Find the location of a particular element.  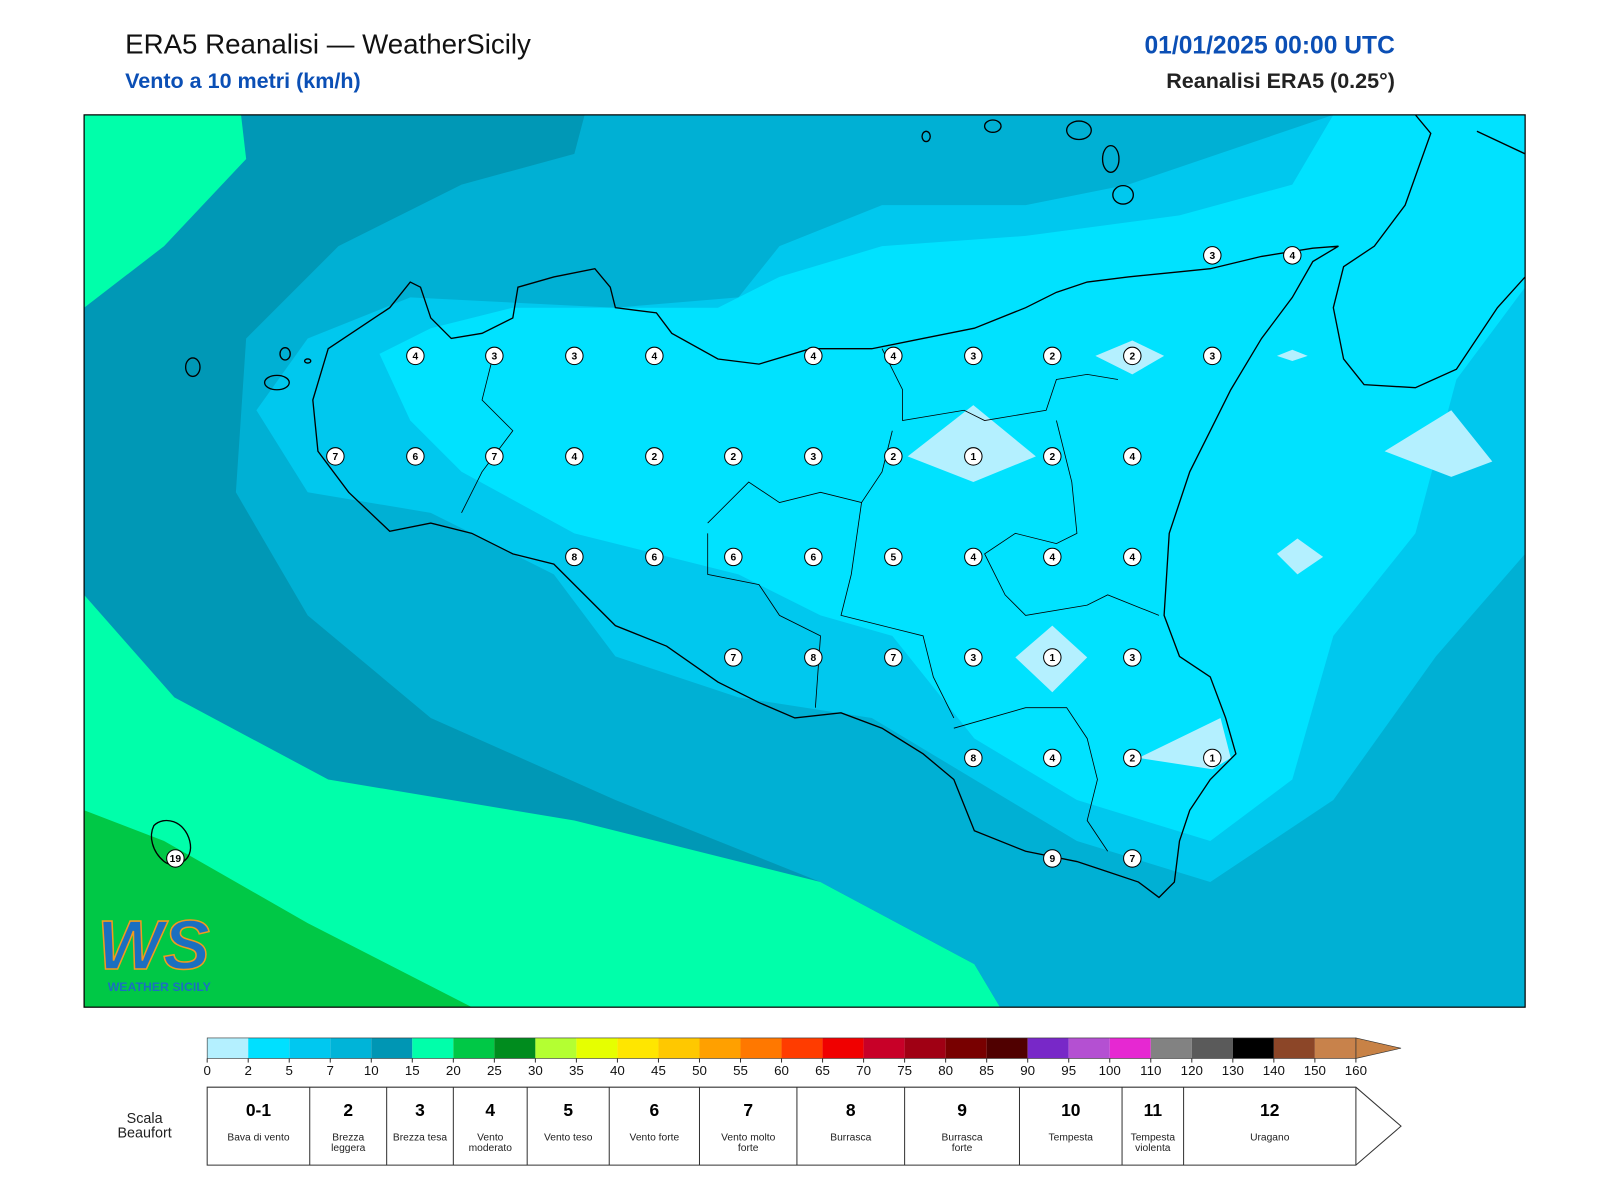

beaufort-label: Tempesta is located at coordinates (1070, 1138).